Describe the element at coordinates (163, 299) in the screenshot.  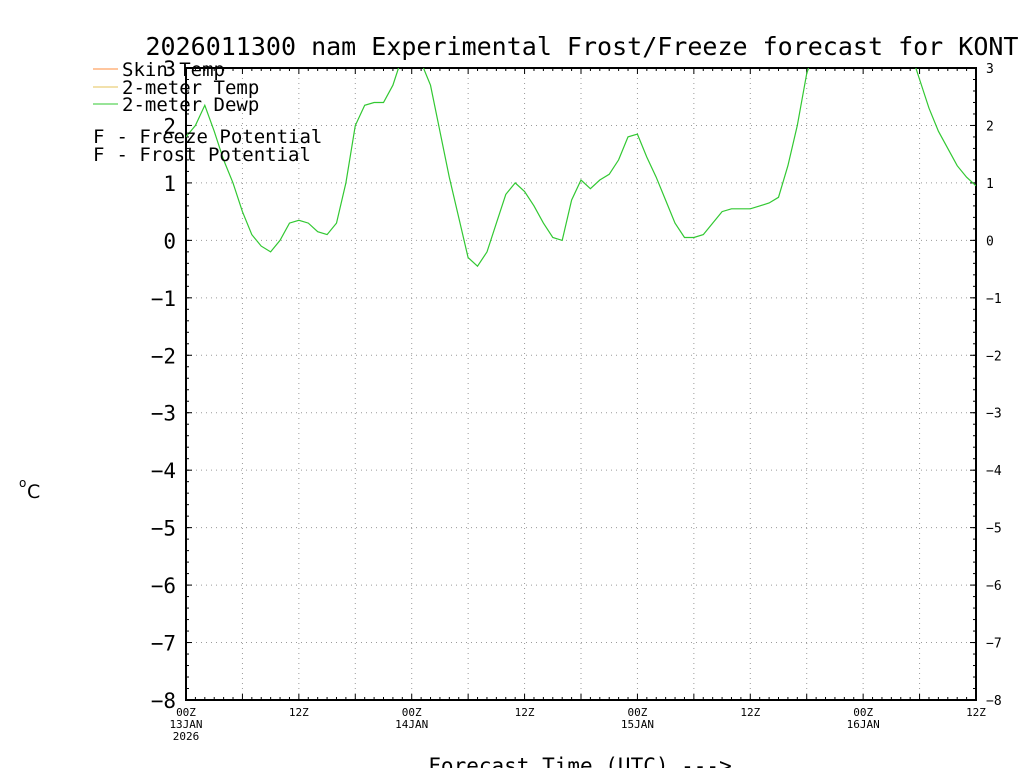
I see `y-tick-label-left: −1` at that location.